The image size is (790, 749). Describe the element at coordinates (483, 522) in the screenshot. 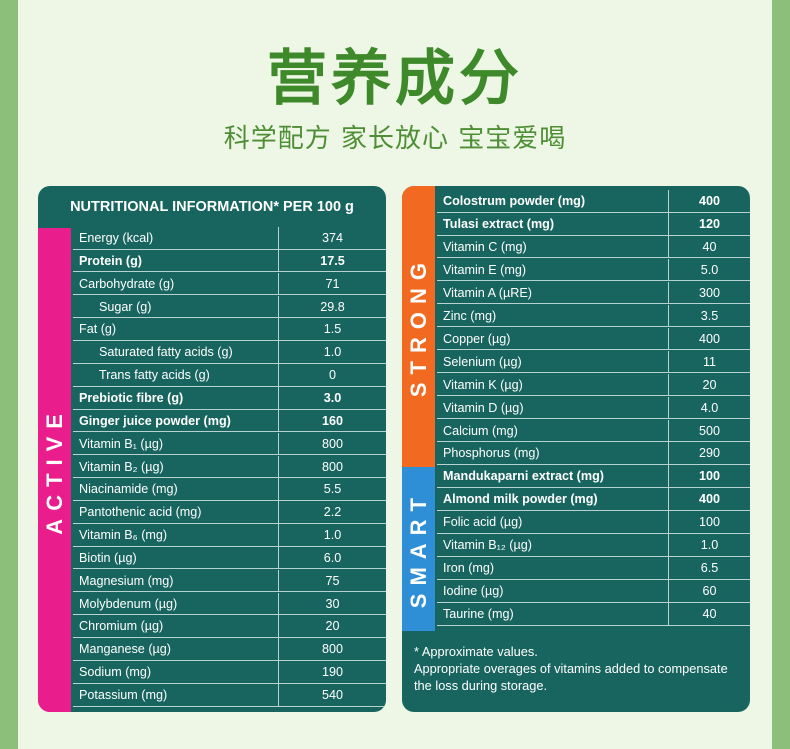

I see `nutrient-label: Folic acid (µg)` at that location.